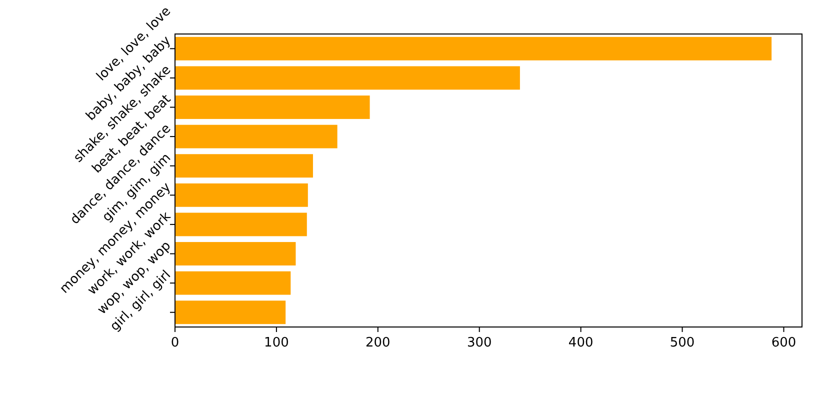 The height and width of the screenshot is (394, 815). What do you see at coordinates (276, 343) in the screenshot?
I see `x-tick-label: 100` at bounding box center [276, 343].